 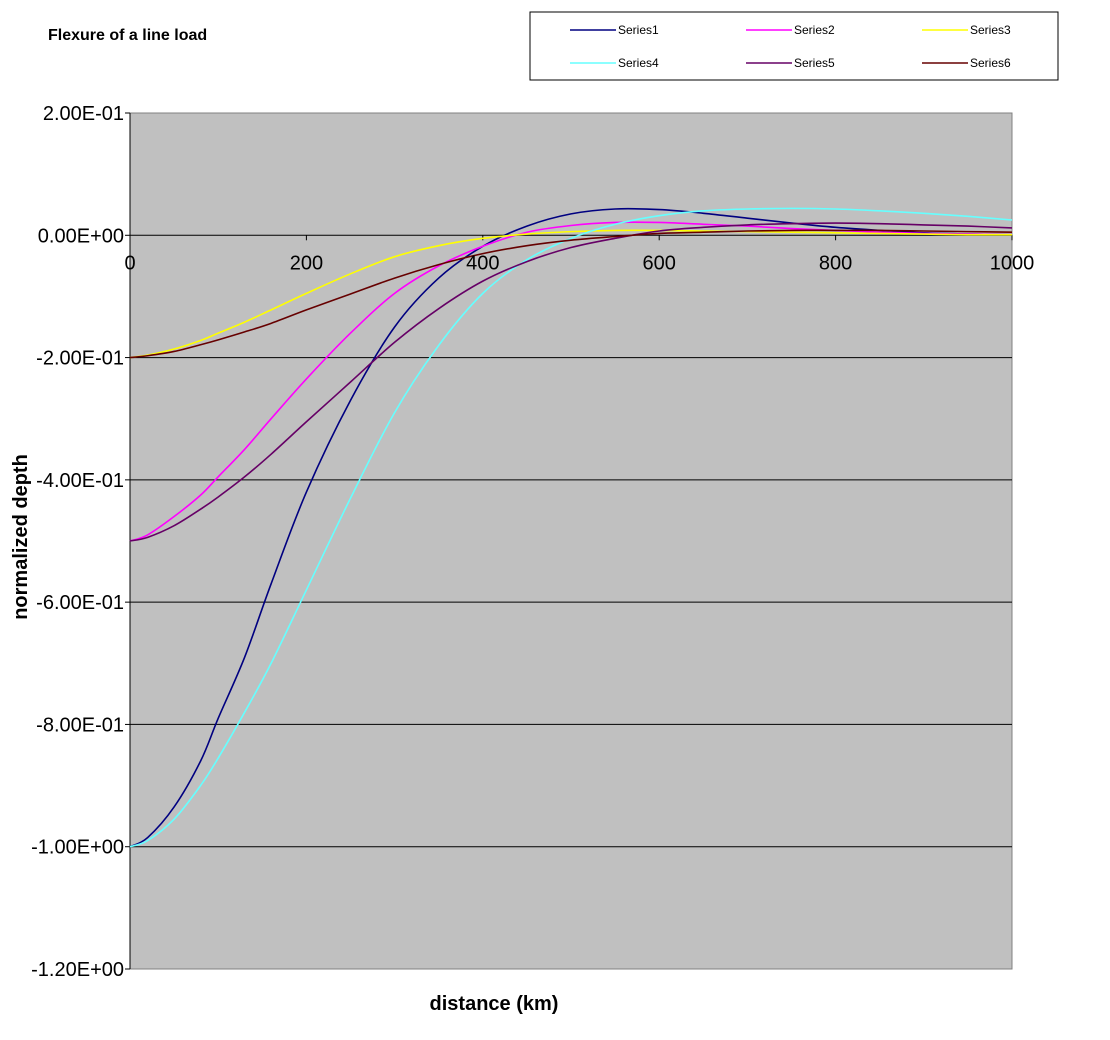 I want to click on y-axis-label: normalized depth, so click(x=21, y=537).